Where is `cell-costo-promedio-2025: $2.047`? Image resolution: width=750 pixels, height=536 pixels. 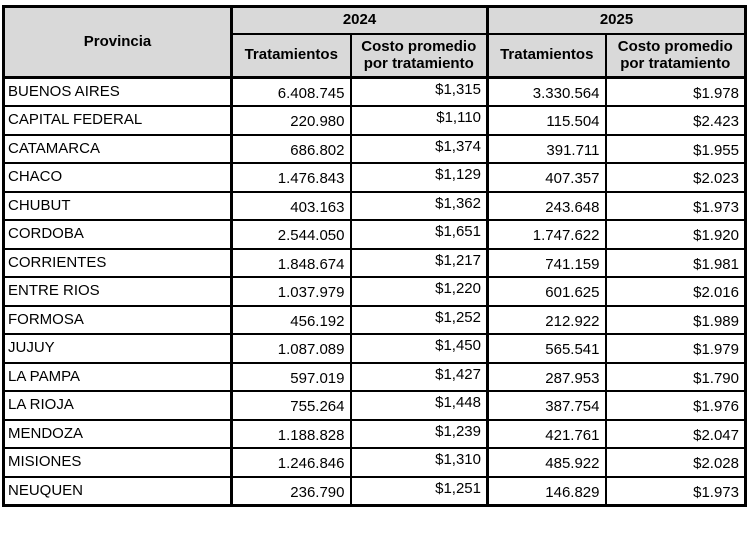 cell-costo-promedio-2025: $2.047 is located at coordinates (675, 433).